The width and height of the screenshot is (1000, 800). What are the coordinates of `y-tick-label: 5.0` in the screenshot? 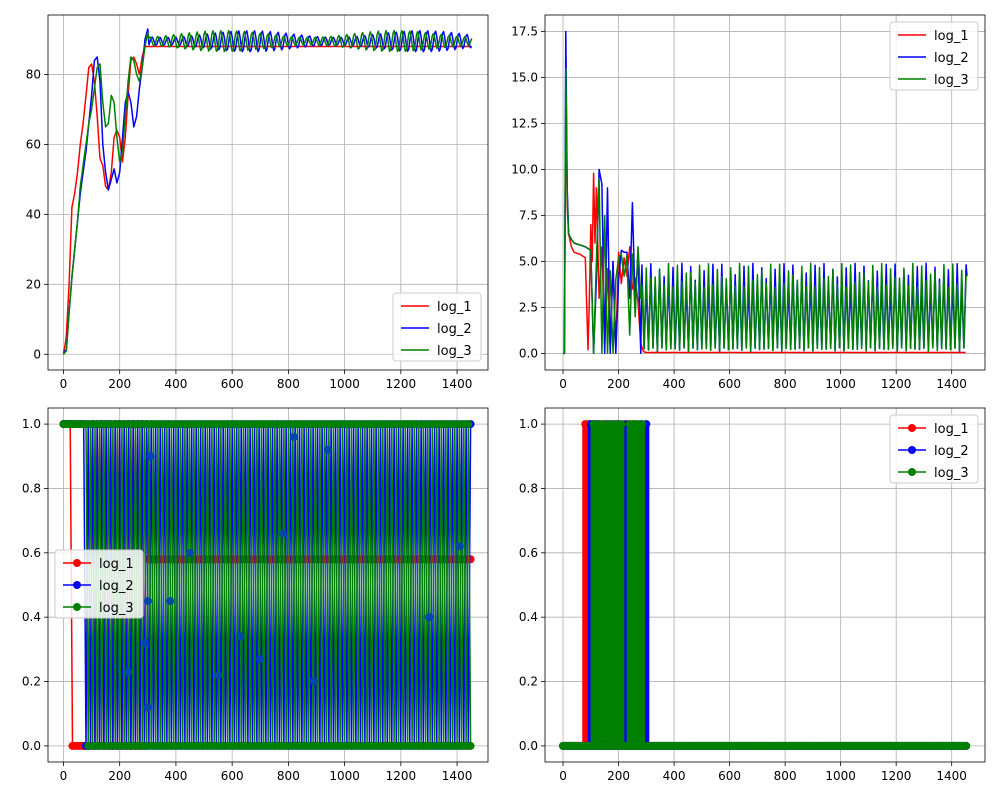 It's located at (528, 261).